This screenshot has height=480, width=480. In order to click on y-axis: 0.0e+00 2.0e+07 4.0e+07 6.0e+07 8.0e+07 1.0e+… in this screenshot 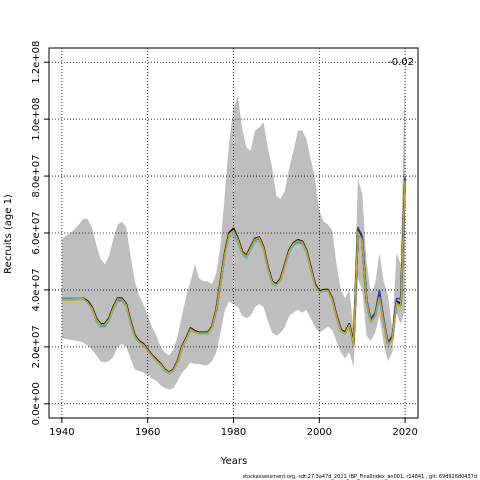, I will do `click(40, 233)`.